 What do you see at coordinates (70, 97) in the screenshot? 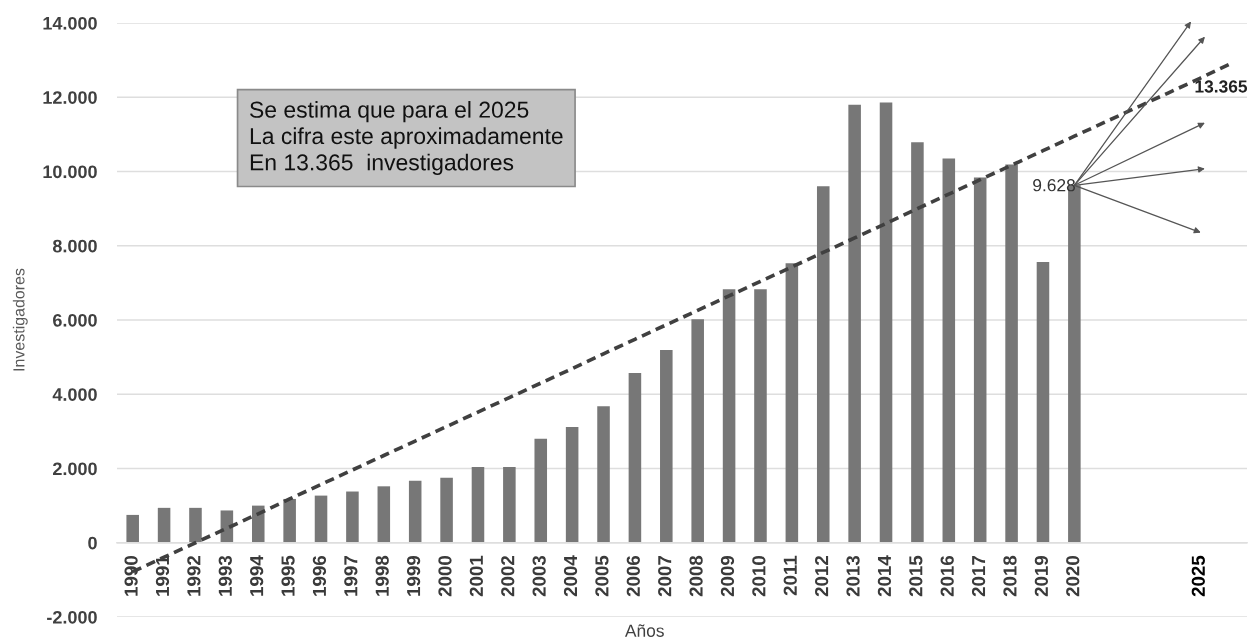
I see `y-tick-label: 12.000` at bounding box center [70, 97].